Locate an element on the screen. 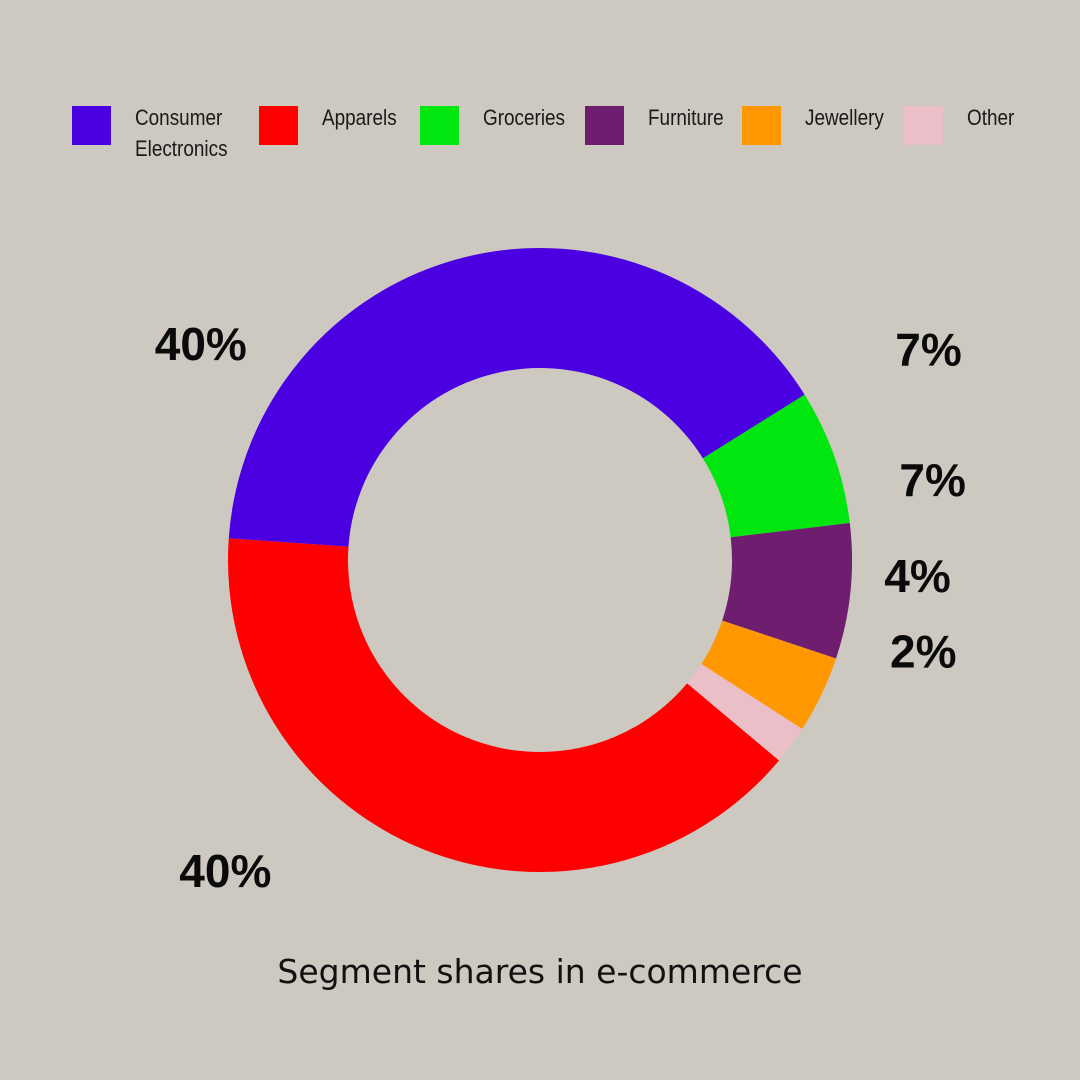 This screenshot has height=1080, width=1080. legend-label-line: Electronics is located at coordinates (181, 148).